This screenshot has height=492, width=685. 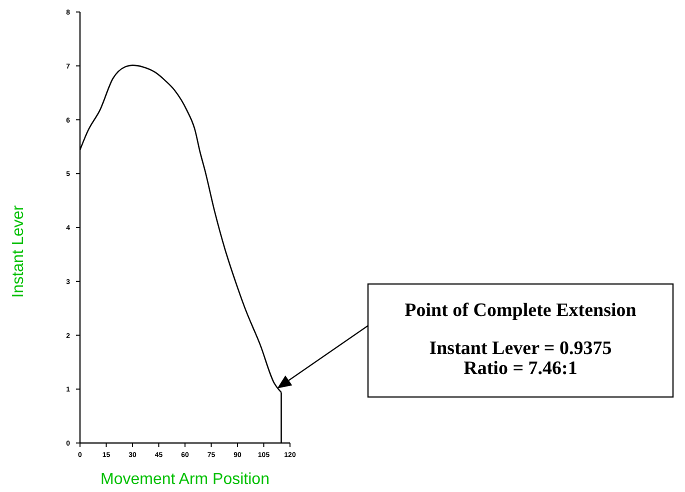 What do you see at coordinates (520, 348) in the screenshot?
I see `text: Instant Lever = 0.9375` at bounding box center [520, 348].